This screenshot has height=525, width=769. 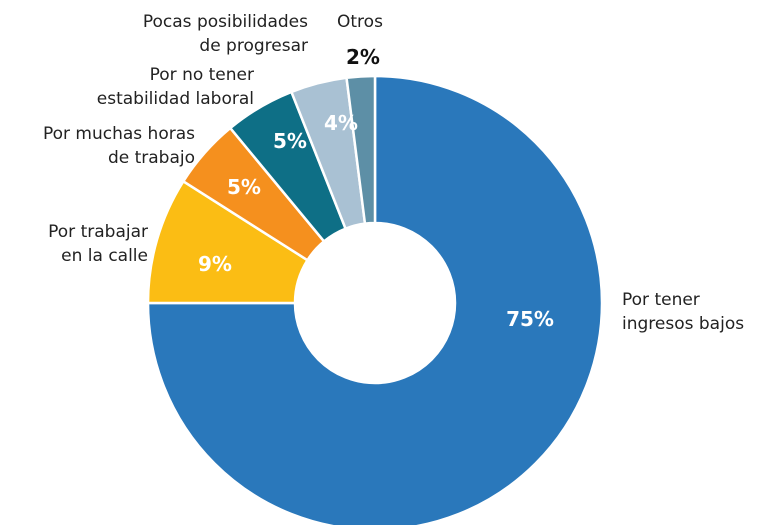 What do you see at coordinates (530, 319) in the screenshot?
I see `value-label: 75%` at bounding box center [530, 319].